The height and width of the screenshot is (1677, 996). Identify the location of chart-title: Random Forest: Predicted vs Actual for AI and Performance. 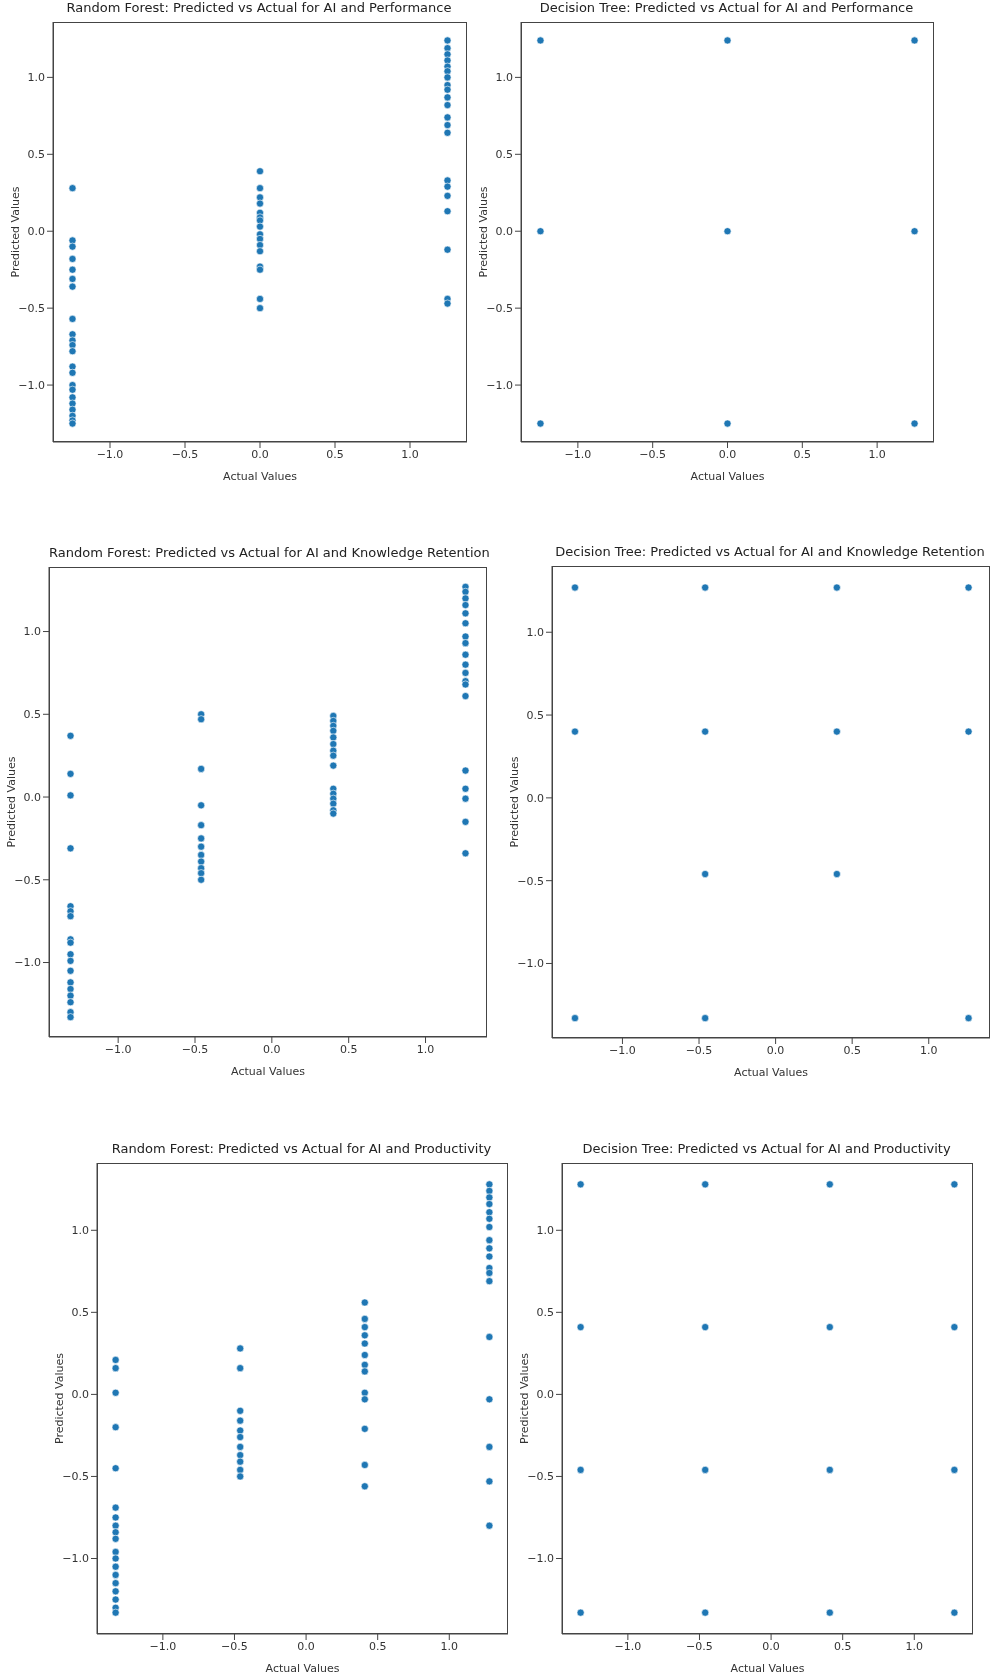
(259, 7).